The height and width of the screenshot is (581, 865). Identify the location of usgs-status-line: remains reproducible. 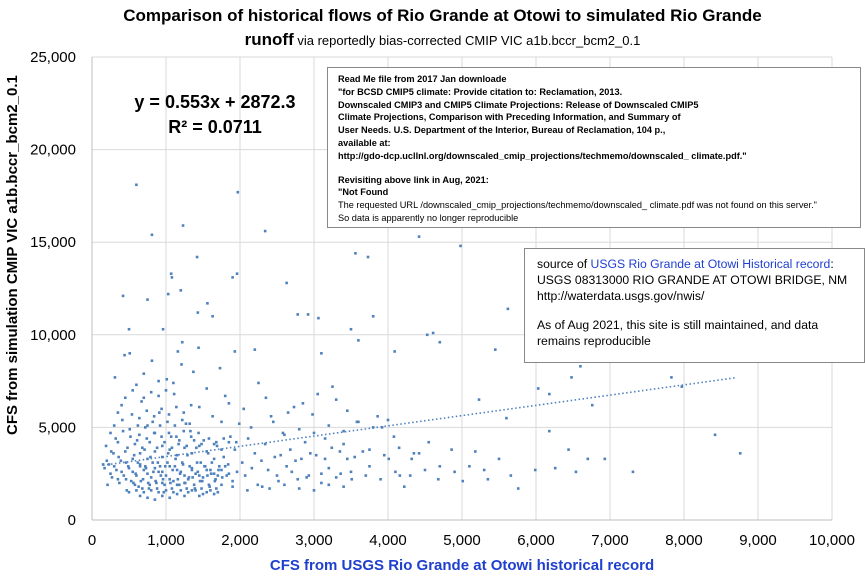
(594, 341).